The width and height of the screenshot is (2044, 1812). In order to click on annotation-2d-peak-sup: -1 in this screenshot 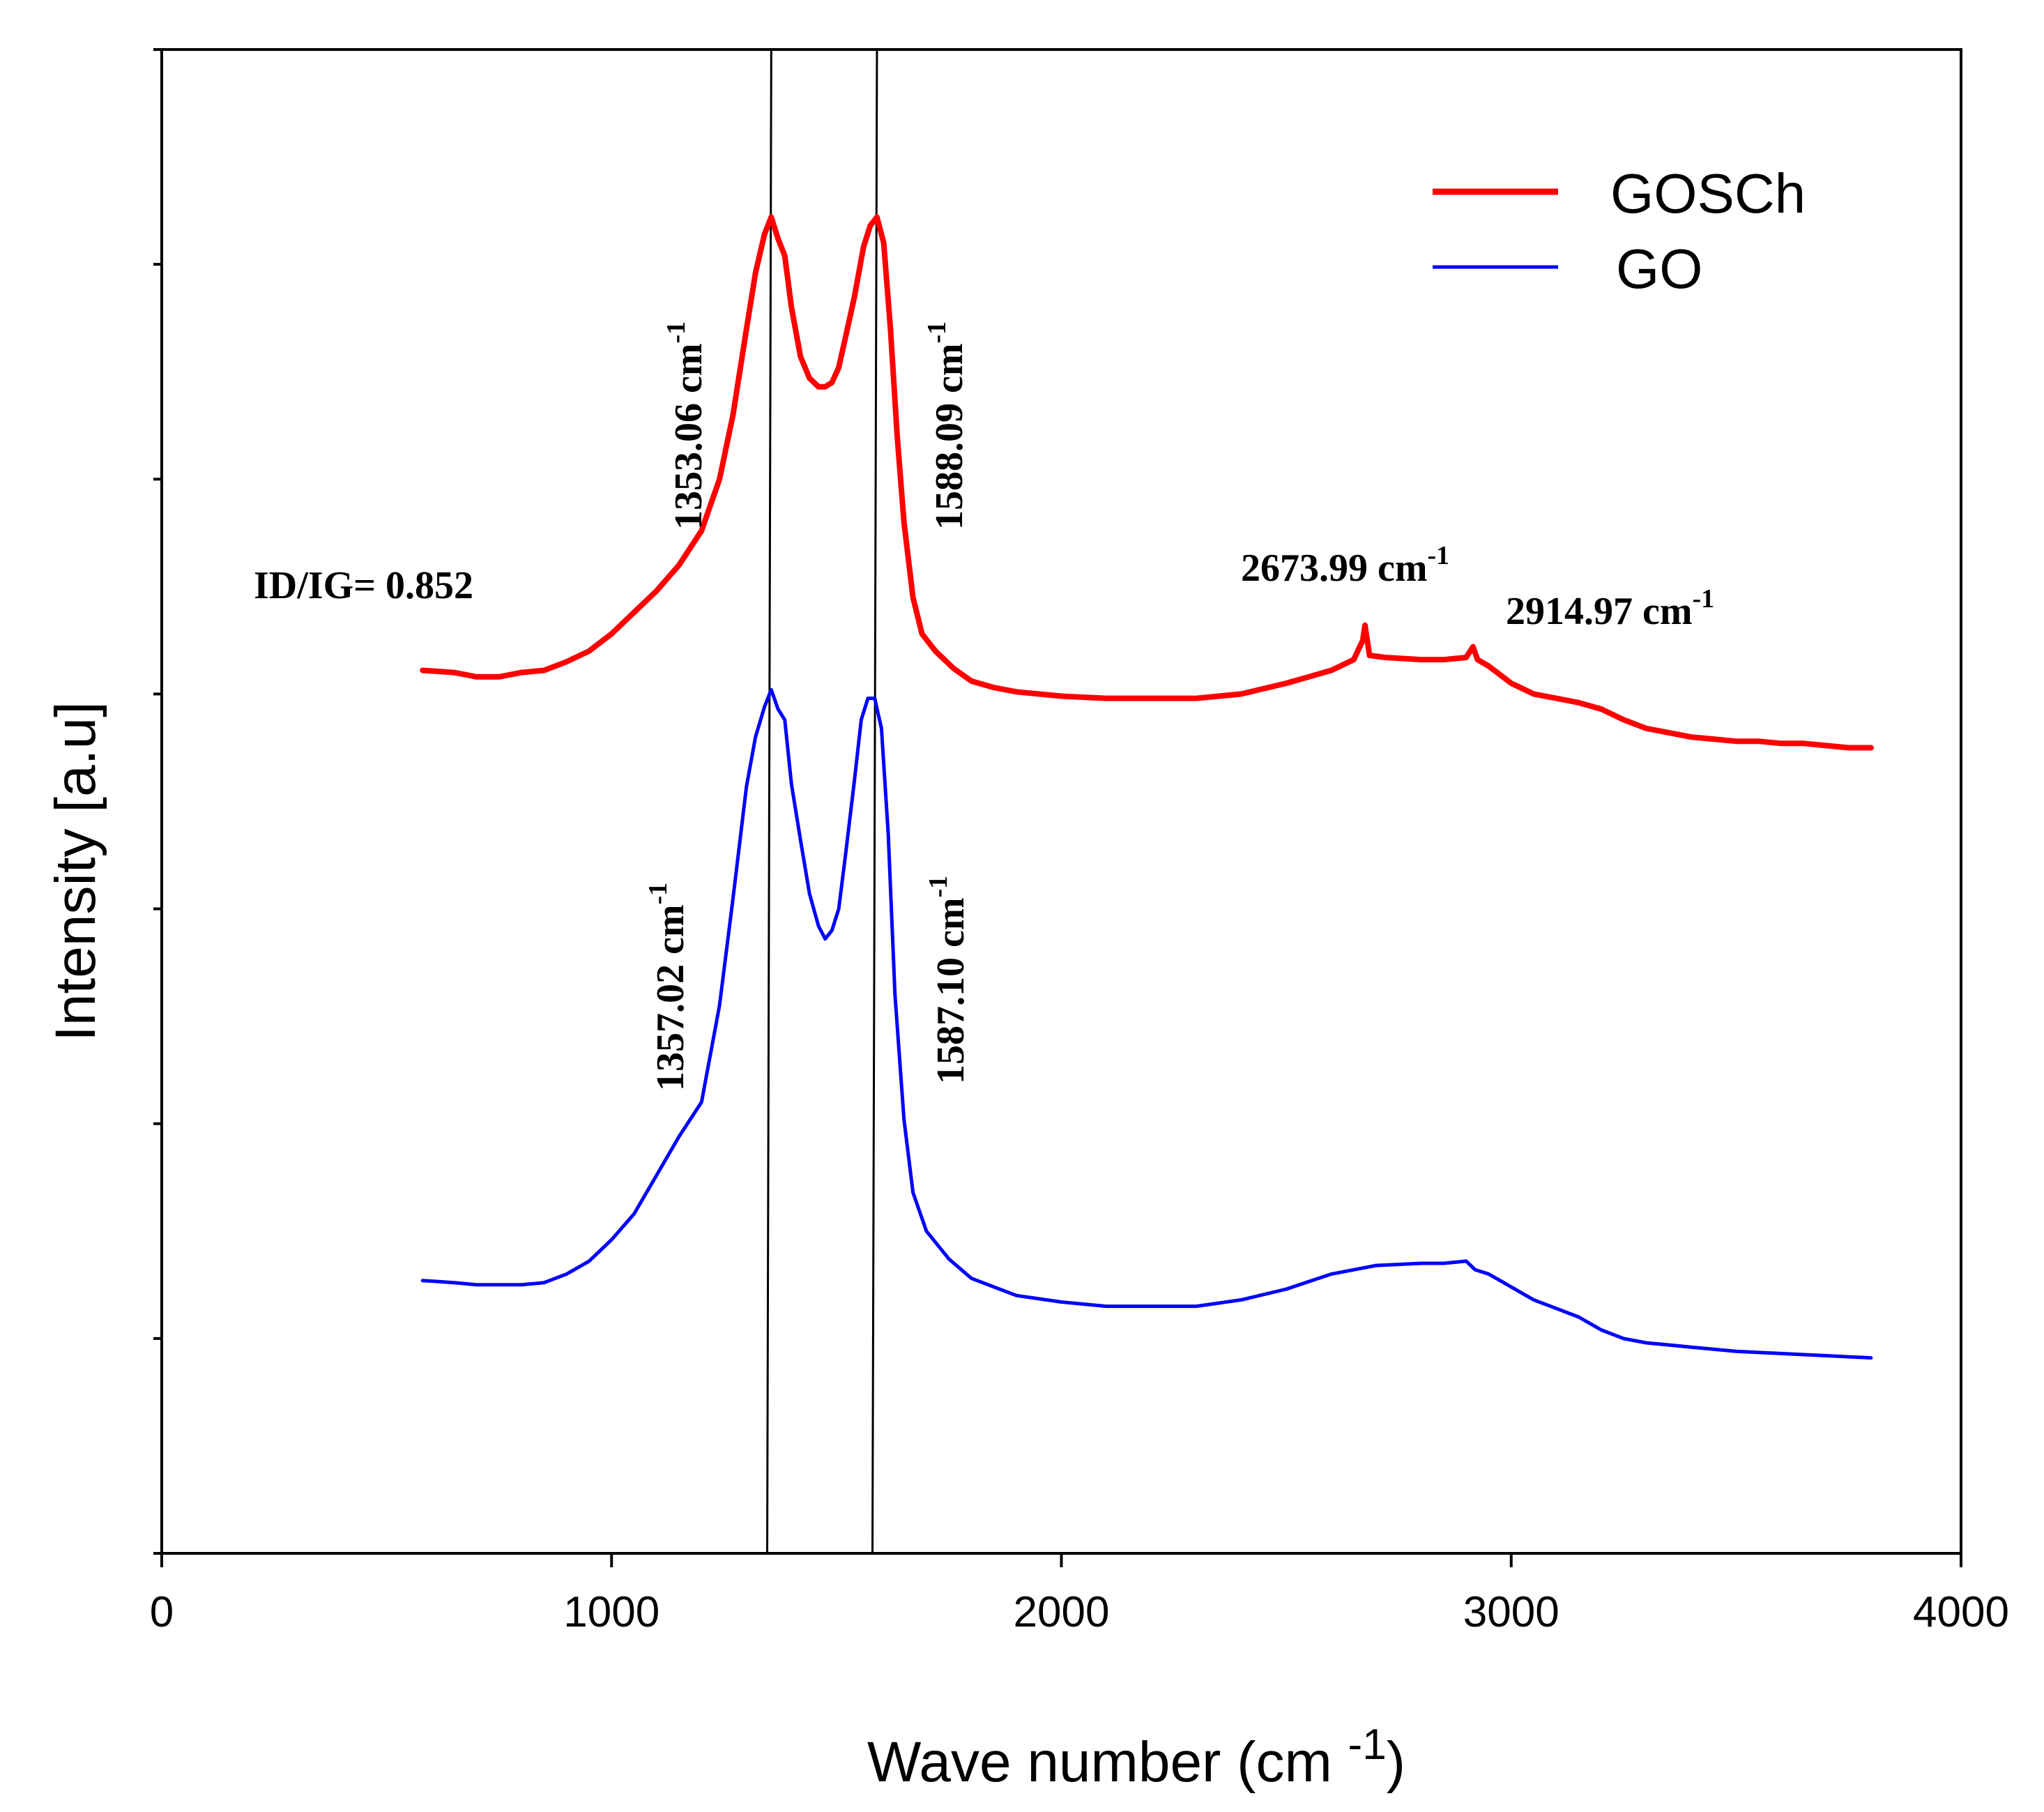, I will do `click(1439, 555)`.